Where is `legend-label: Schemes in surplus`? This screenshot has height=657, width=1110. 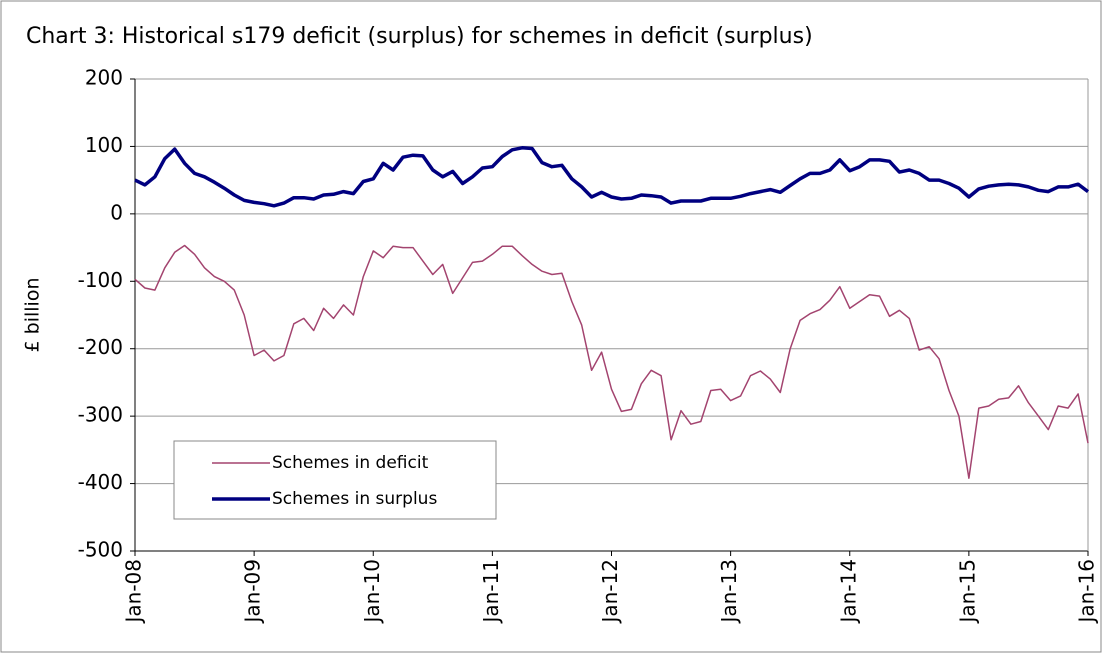 legend-label: Schemes in surplus is located at coordinates (354, 499).